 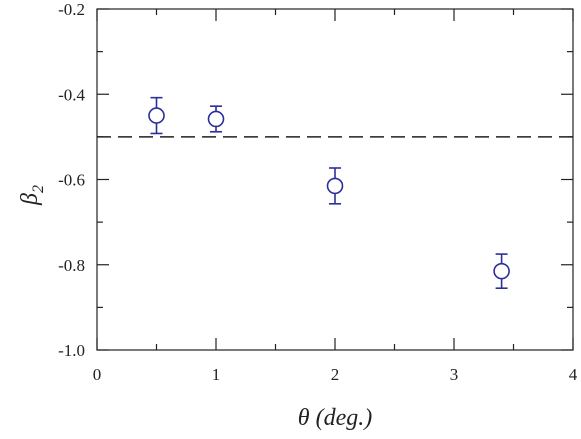 I want to click on y-axis-label-group: β2, so click(x=32, y=195).